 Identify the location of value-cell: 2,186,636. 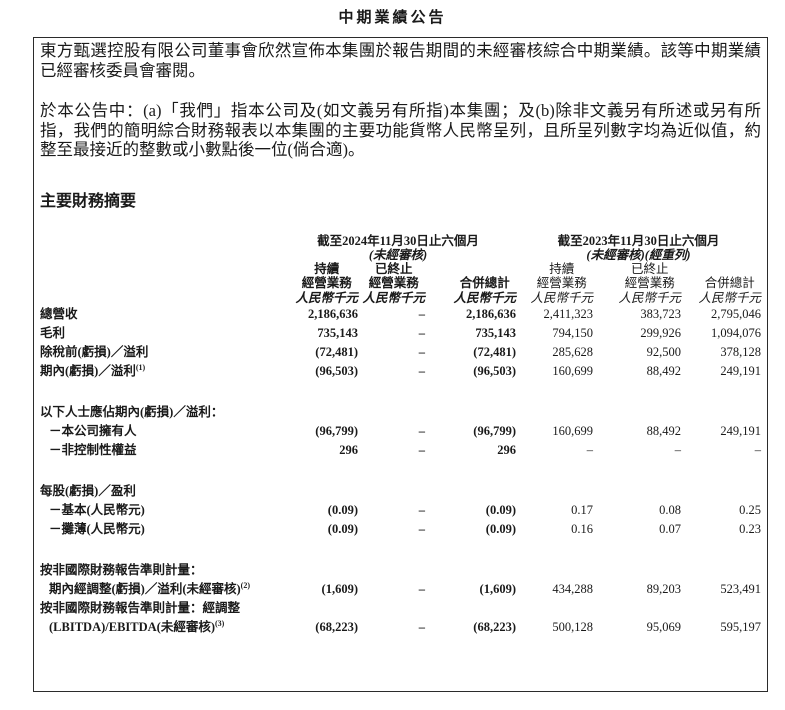
(333, 314).